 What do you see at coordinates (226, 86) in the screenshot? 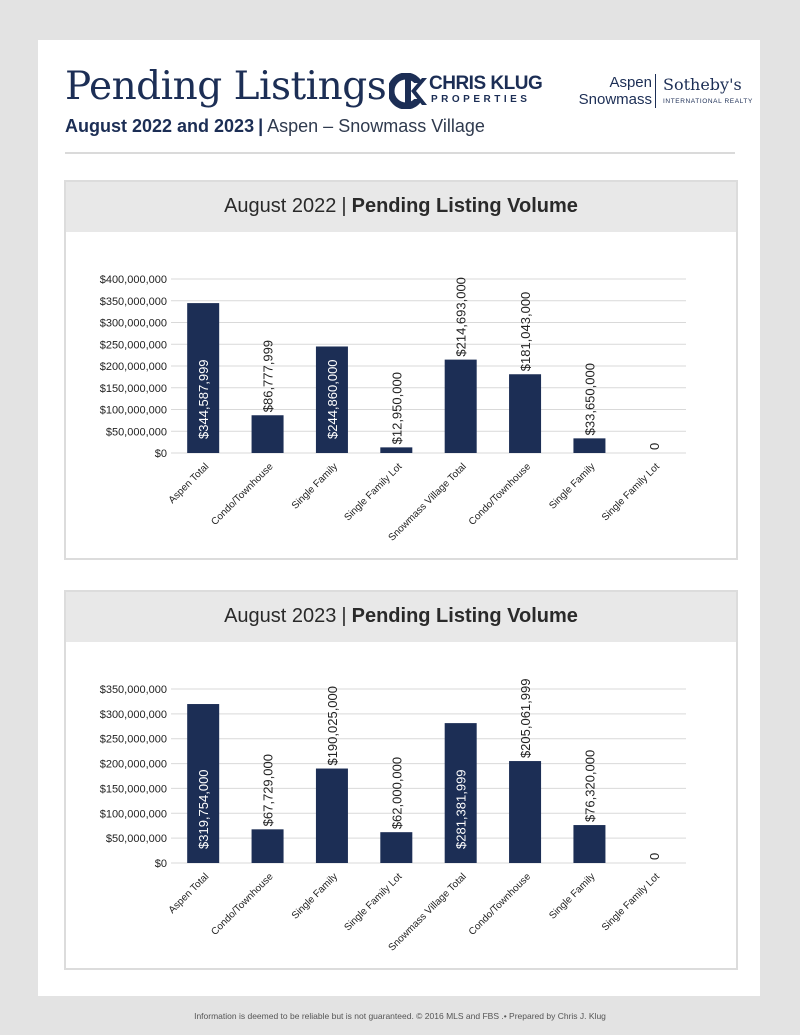
I see `page-title: Pending Listings` at bounding box center [226, 86].